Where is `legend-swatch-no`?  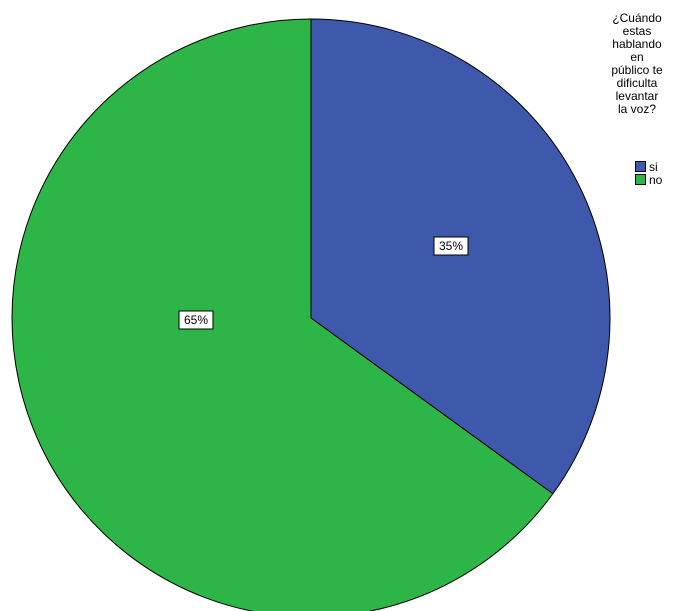
legend-swatch-no is located at coordinates (640, 179).